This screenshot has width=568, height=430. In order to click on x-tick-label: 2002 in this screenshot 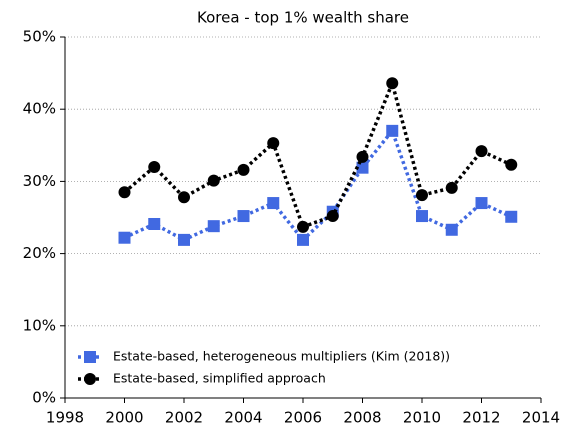, I will do `click(184, 418)`.